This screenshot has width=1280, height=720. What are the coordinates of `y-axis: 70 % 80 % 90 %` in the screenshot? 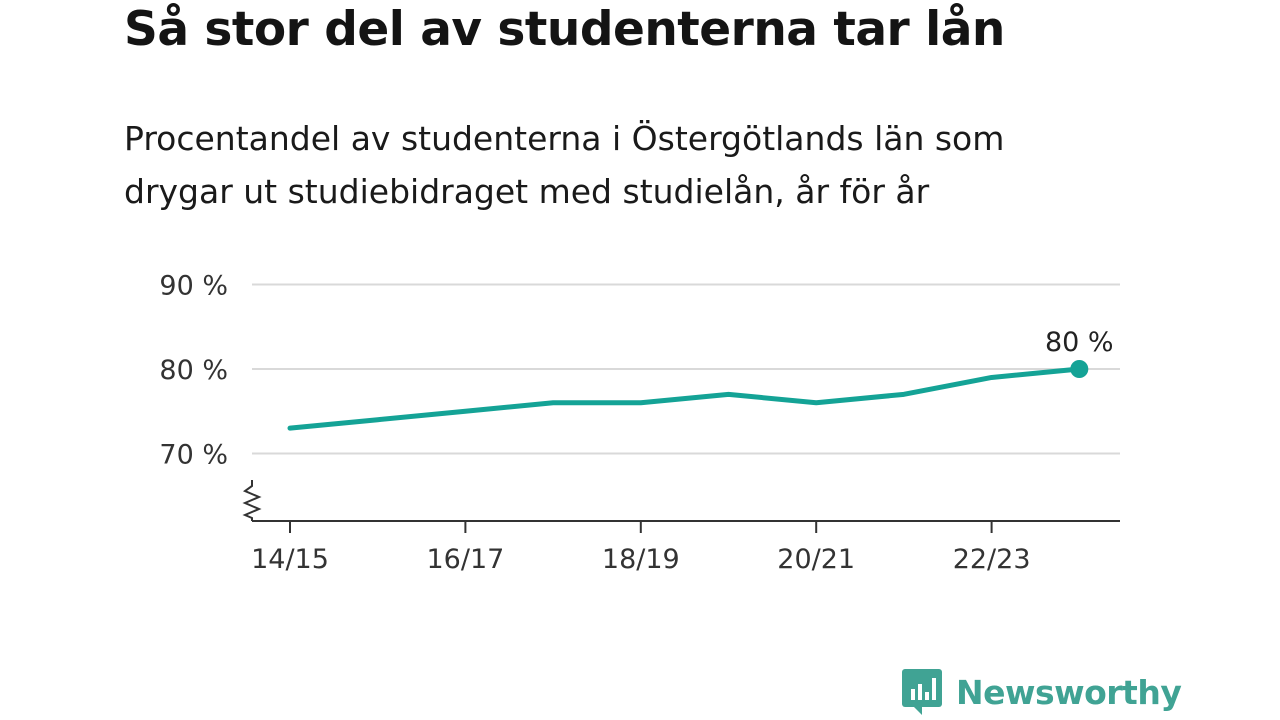 It's located at (210, 396).